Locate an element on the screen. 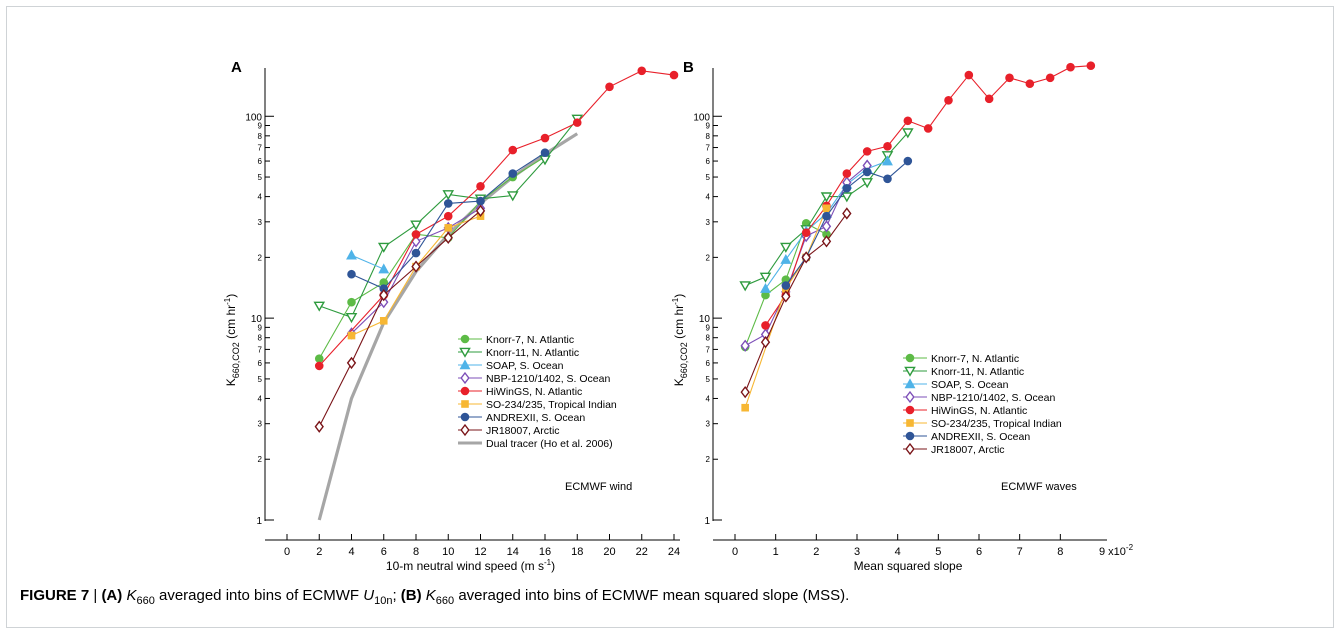 The width and height of the screenshot is (1342, 637). panel-label-b: B is located at coordinates (688, 67).